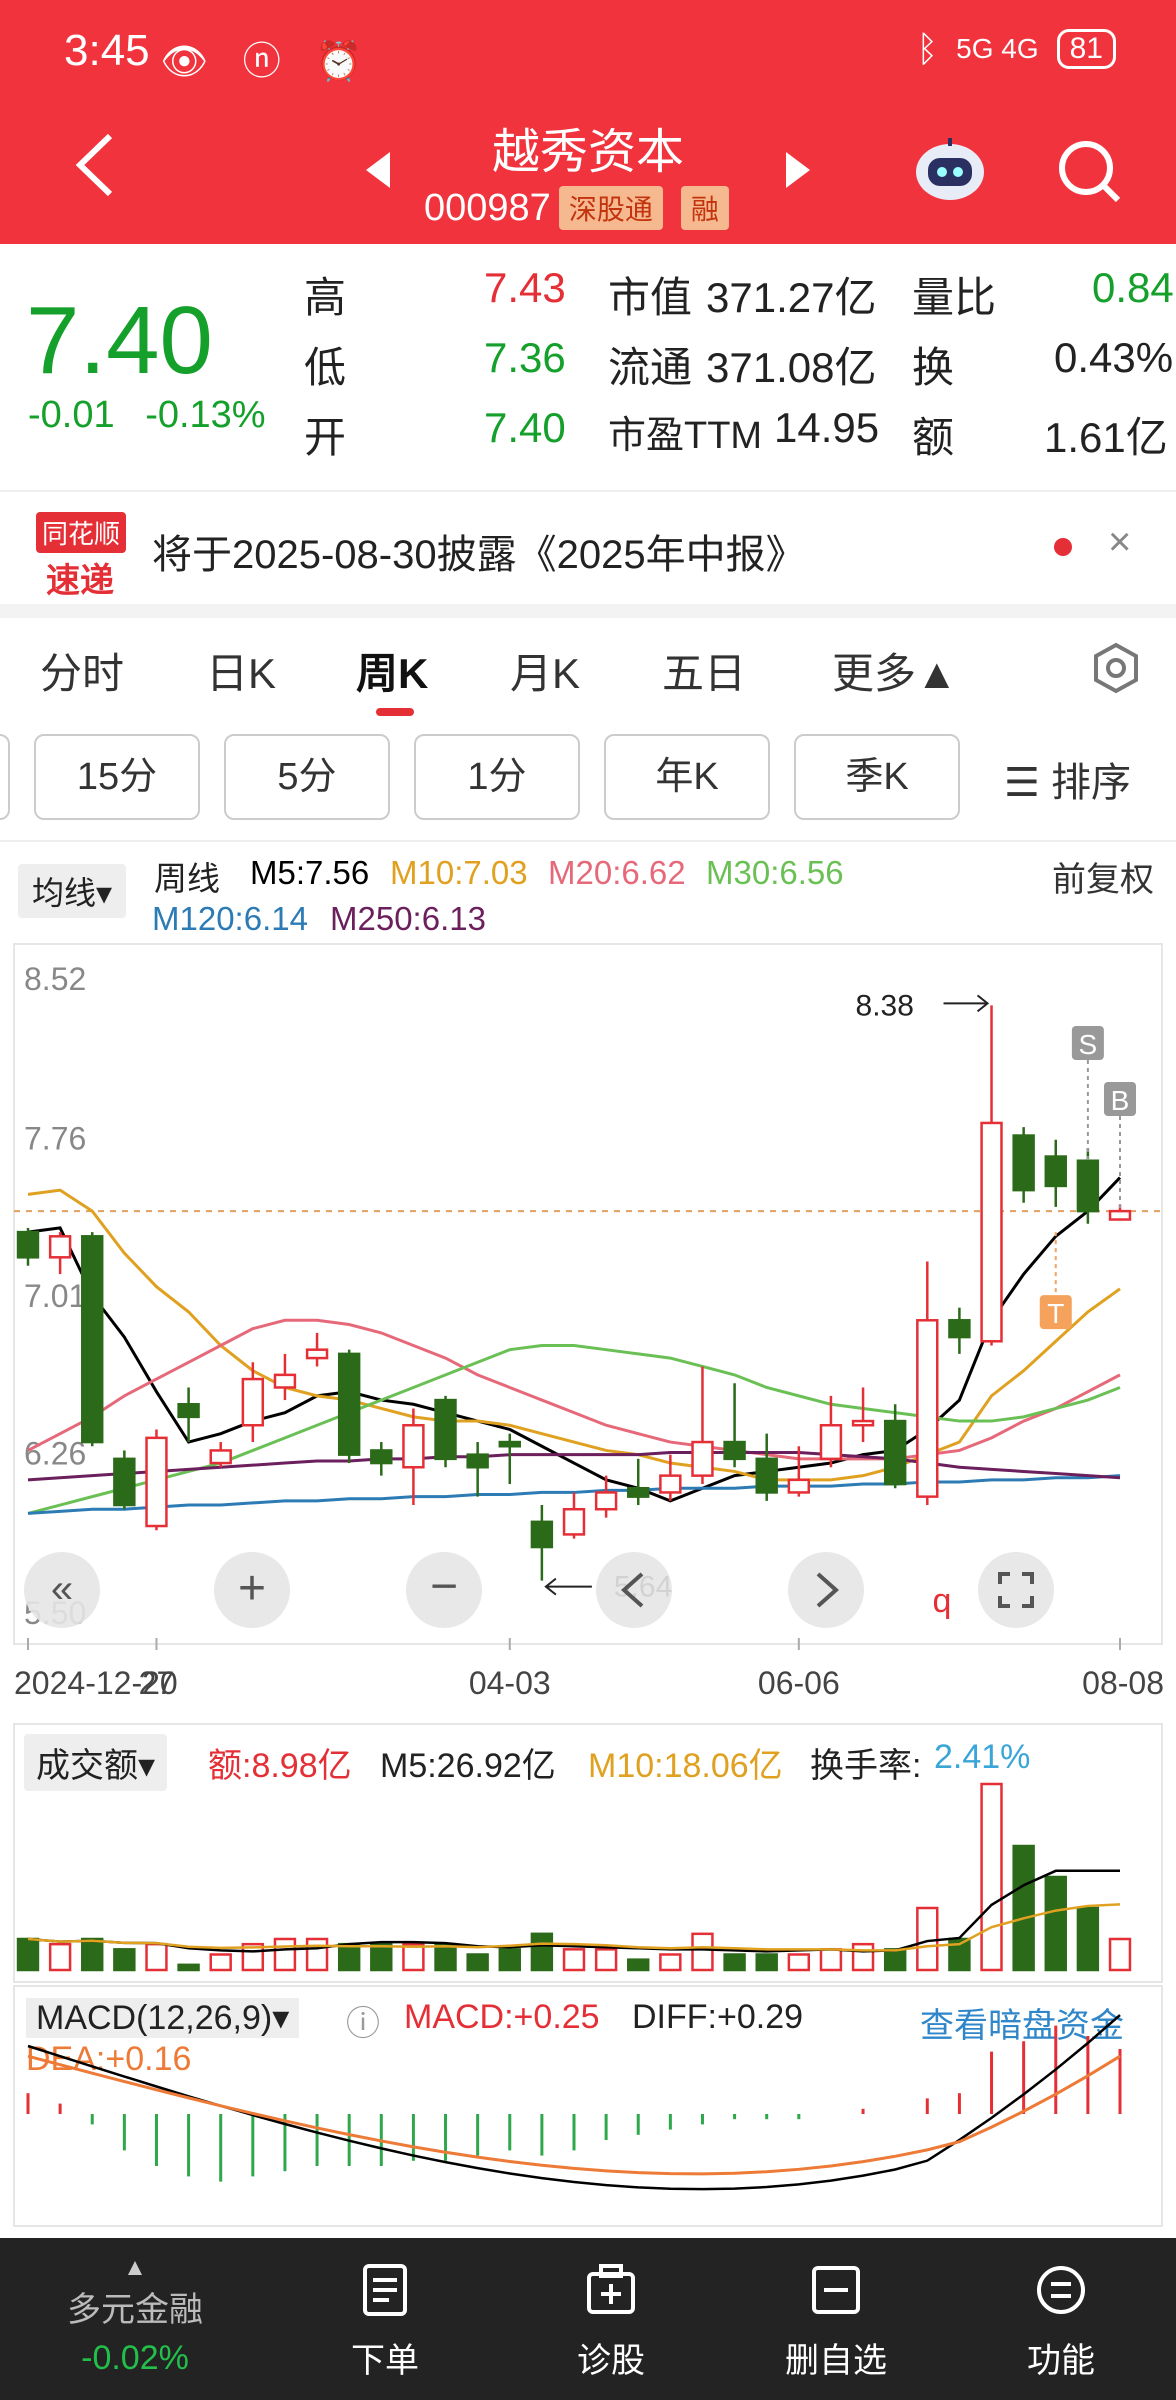 The image size is (1176, 2400). What do you see at coordinates (1022, 2026) in the screenshot?
I see `dark-pool-link: 查看暗盘资金` at bounding box center [1022, 2026].